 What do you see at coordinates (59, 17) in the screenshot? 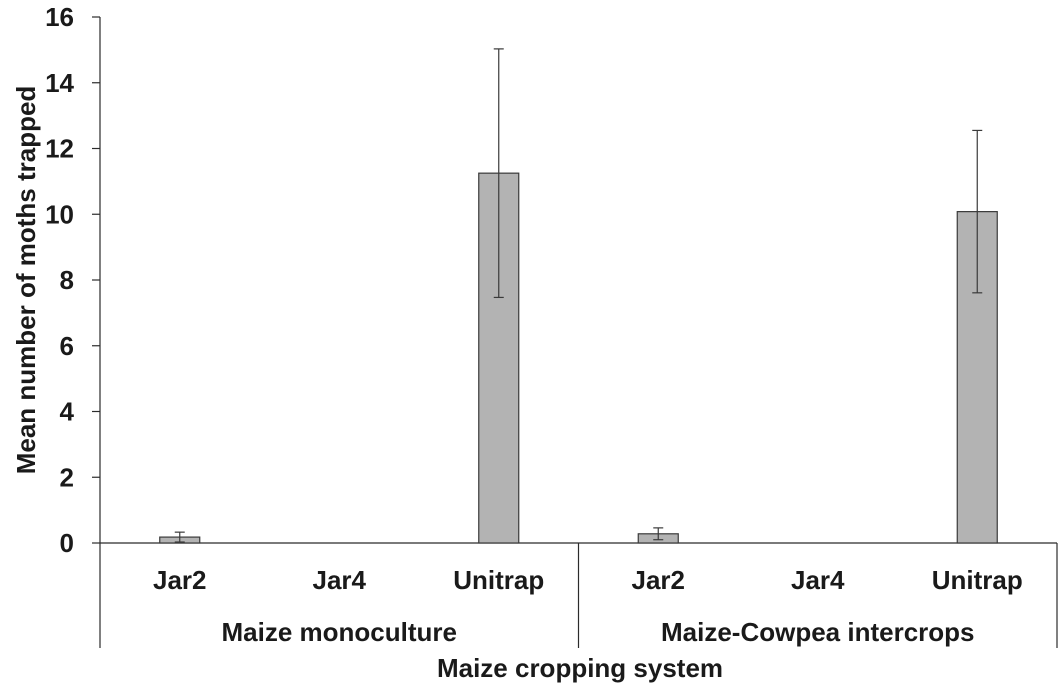
I see `y-tick-label: 16` at bounding box center [59, 17].